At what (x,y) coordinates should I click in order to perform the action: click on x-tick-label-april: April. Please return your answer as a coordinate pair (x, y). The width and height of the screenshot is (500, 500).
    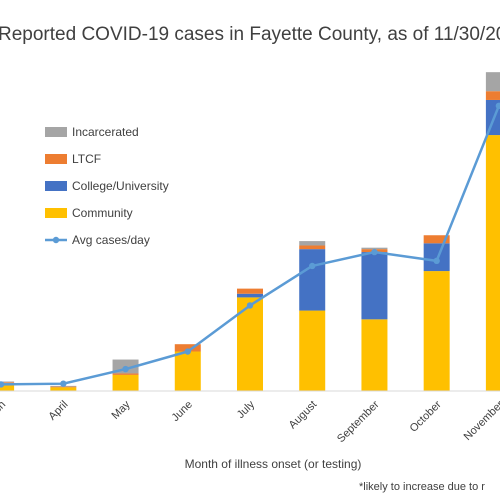
    Looking at the image, I should click on (58, 411).